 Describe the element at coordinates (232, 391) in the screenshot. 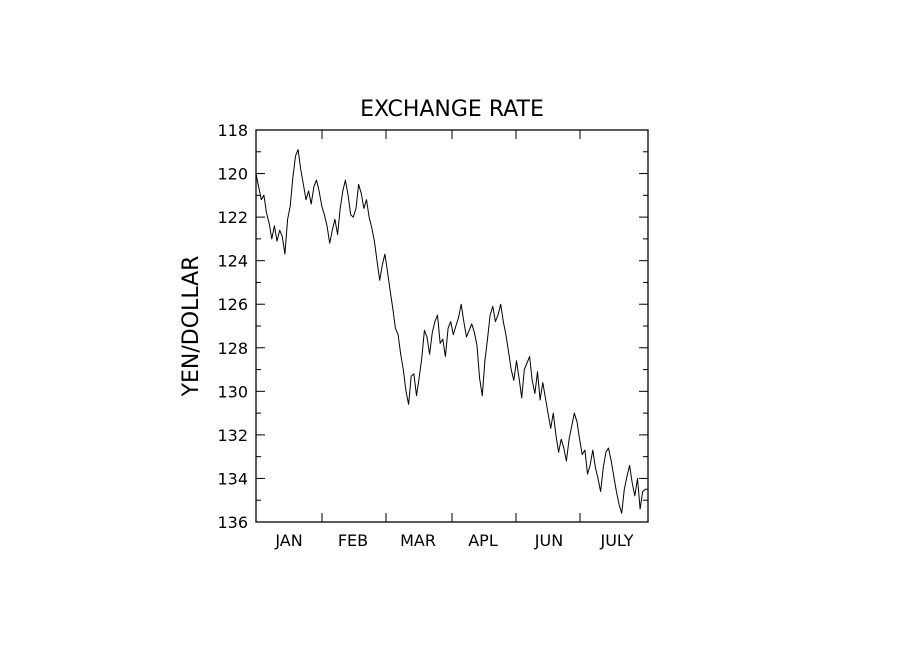

I see `y-tick-label: 130` at that location.